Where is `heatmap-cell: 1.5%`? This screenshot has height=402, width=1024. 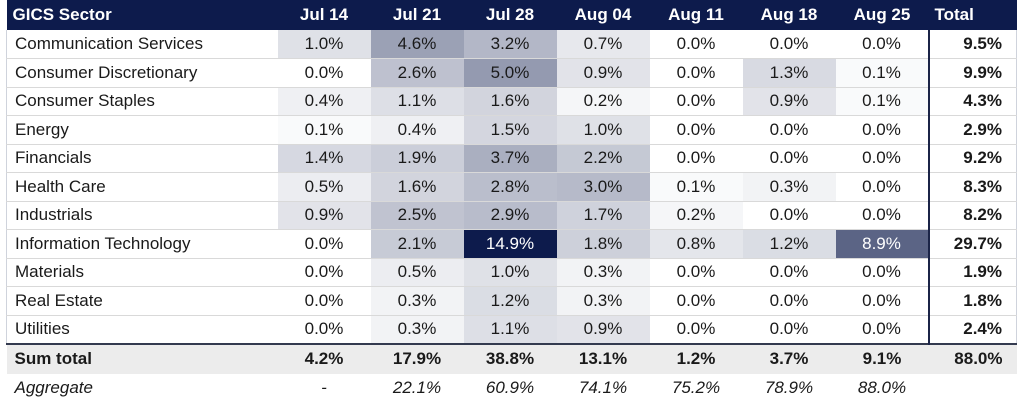 heatmap-cell: 1.5% is located at coordinates (510, 130).